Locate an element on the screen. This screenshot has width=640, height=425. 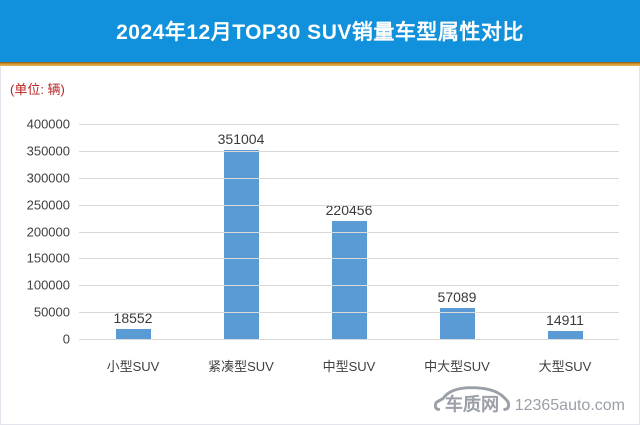
x-axis-category-label: 小型SUV is located at coordinates (133, 366).